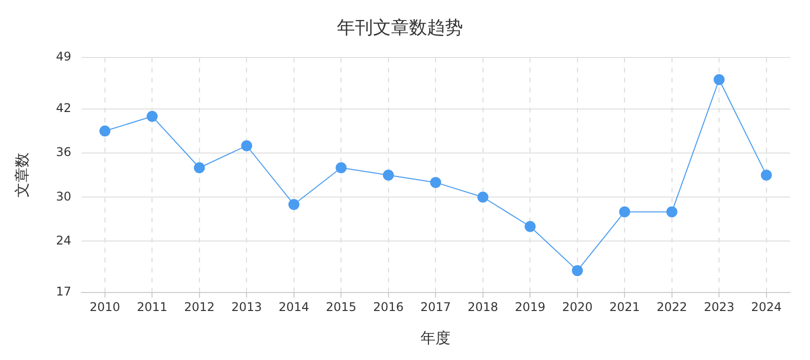  Describe the element at coordinates (341, 307) in the screenshot. I see `x-tick-label: 2015` at that location.